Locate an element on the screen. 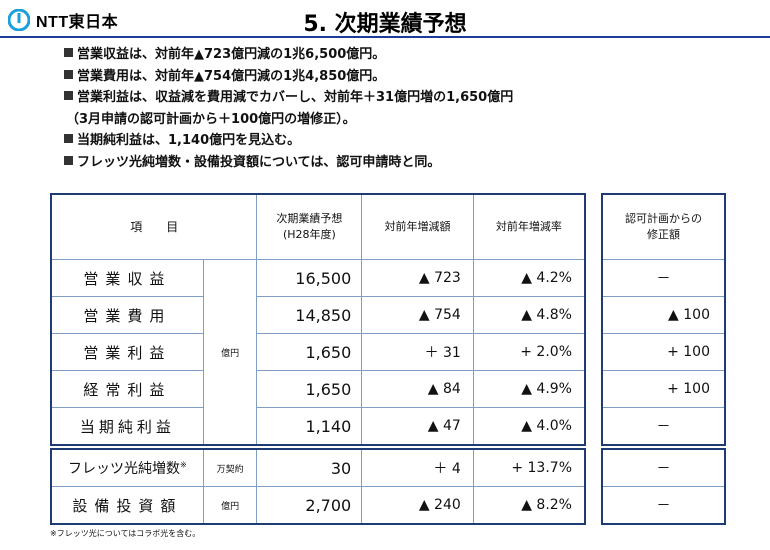  revision-value: ▲ 100 is located at coordinates (663, 315).